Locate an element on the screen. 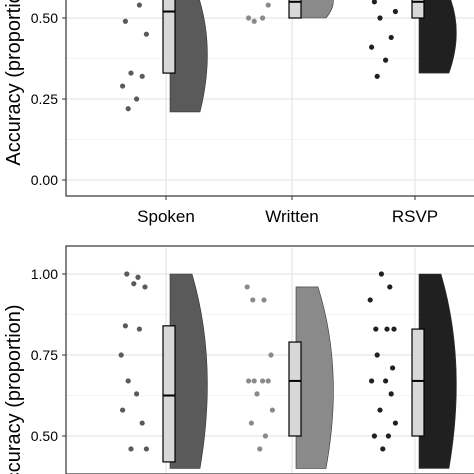 The width and height of the screenshot is (474, 474). y-tick-label: 0.75 is located at coordinates (44, 355).